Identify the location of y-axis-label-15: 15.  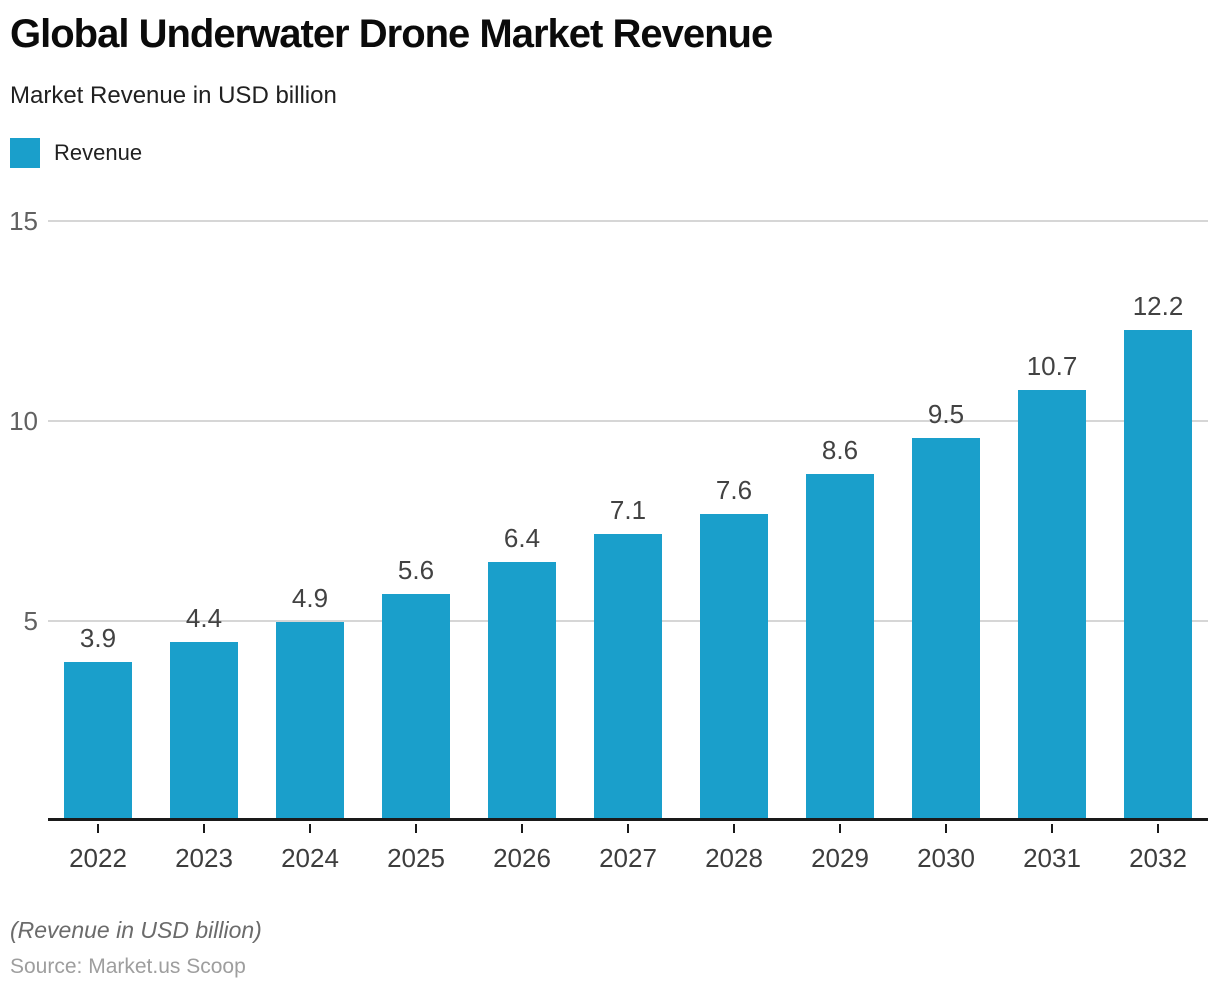
(23, 221).